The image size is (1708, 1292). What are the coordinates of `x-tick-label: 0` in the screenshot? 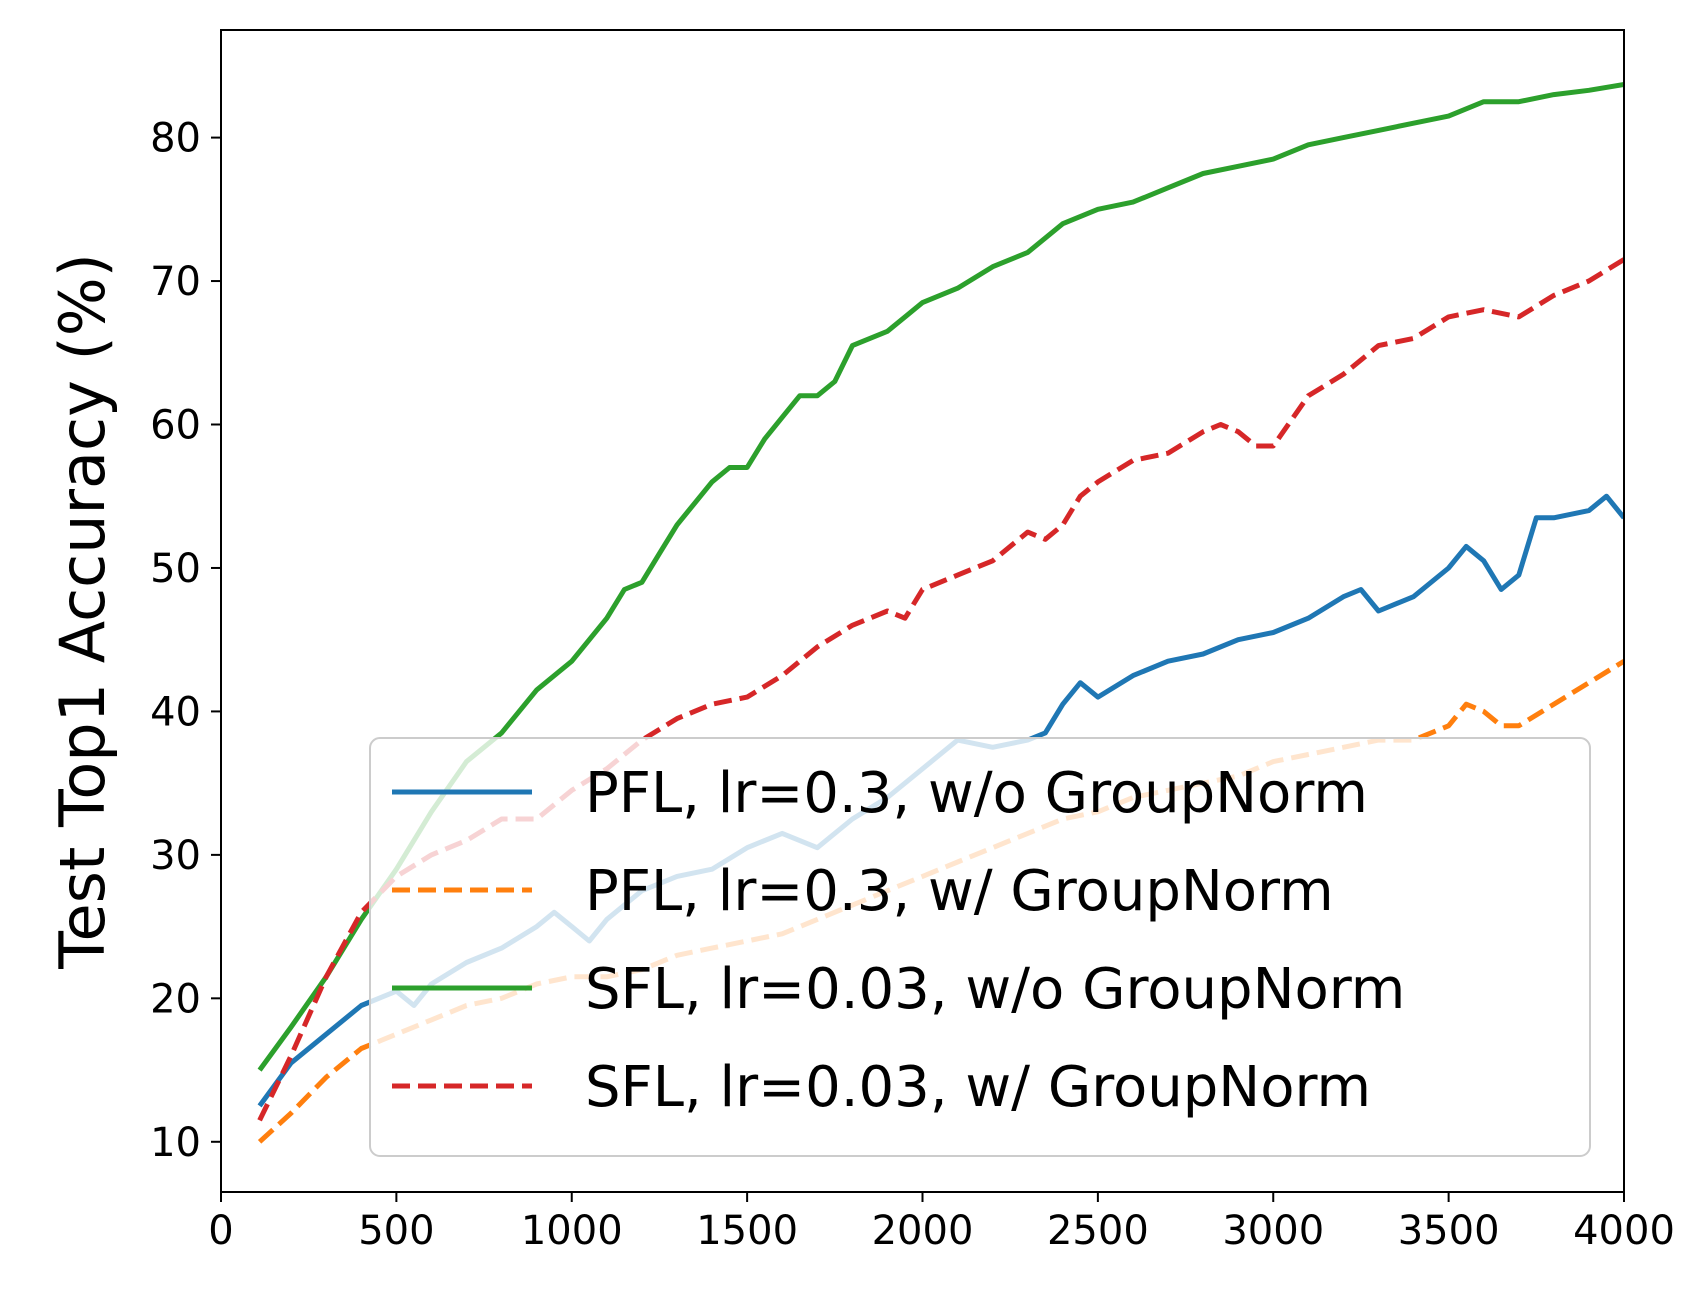 It's located at (220, 1231).